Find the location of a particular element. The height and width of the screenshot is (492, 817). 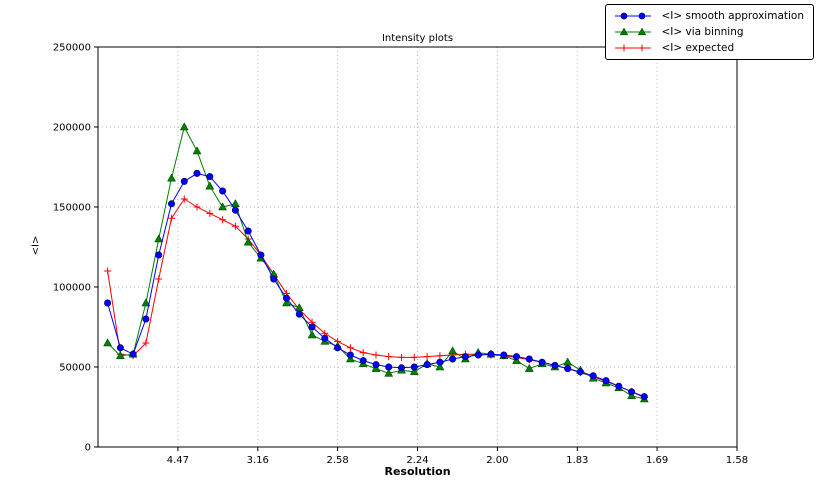

svg-text: 150000 is located at coordinates (72, 208).